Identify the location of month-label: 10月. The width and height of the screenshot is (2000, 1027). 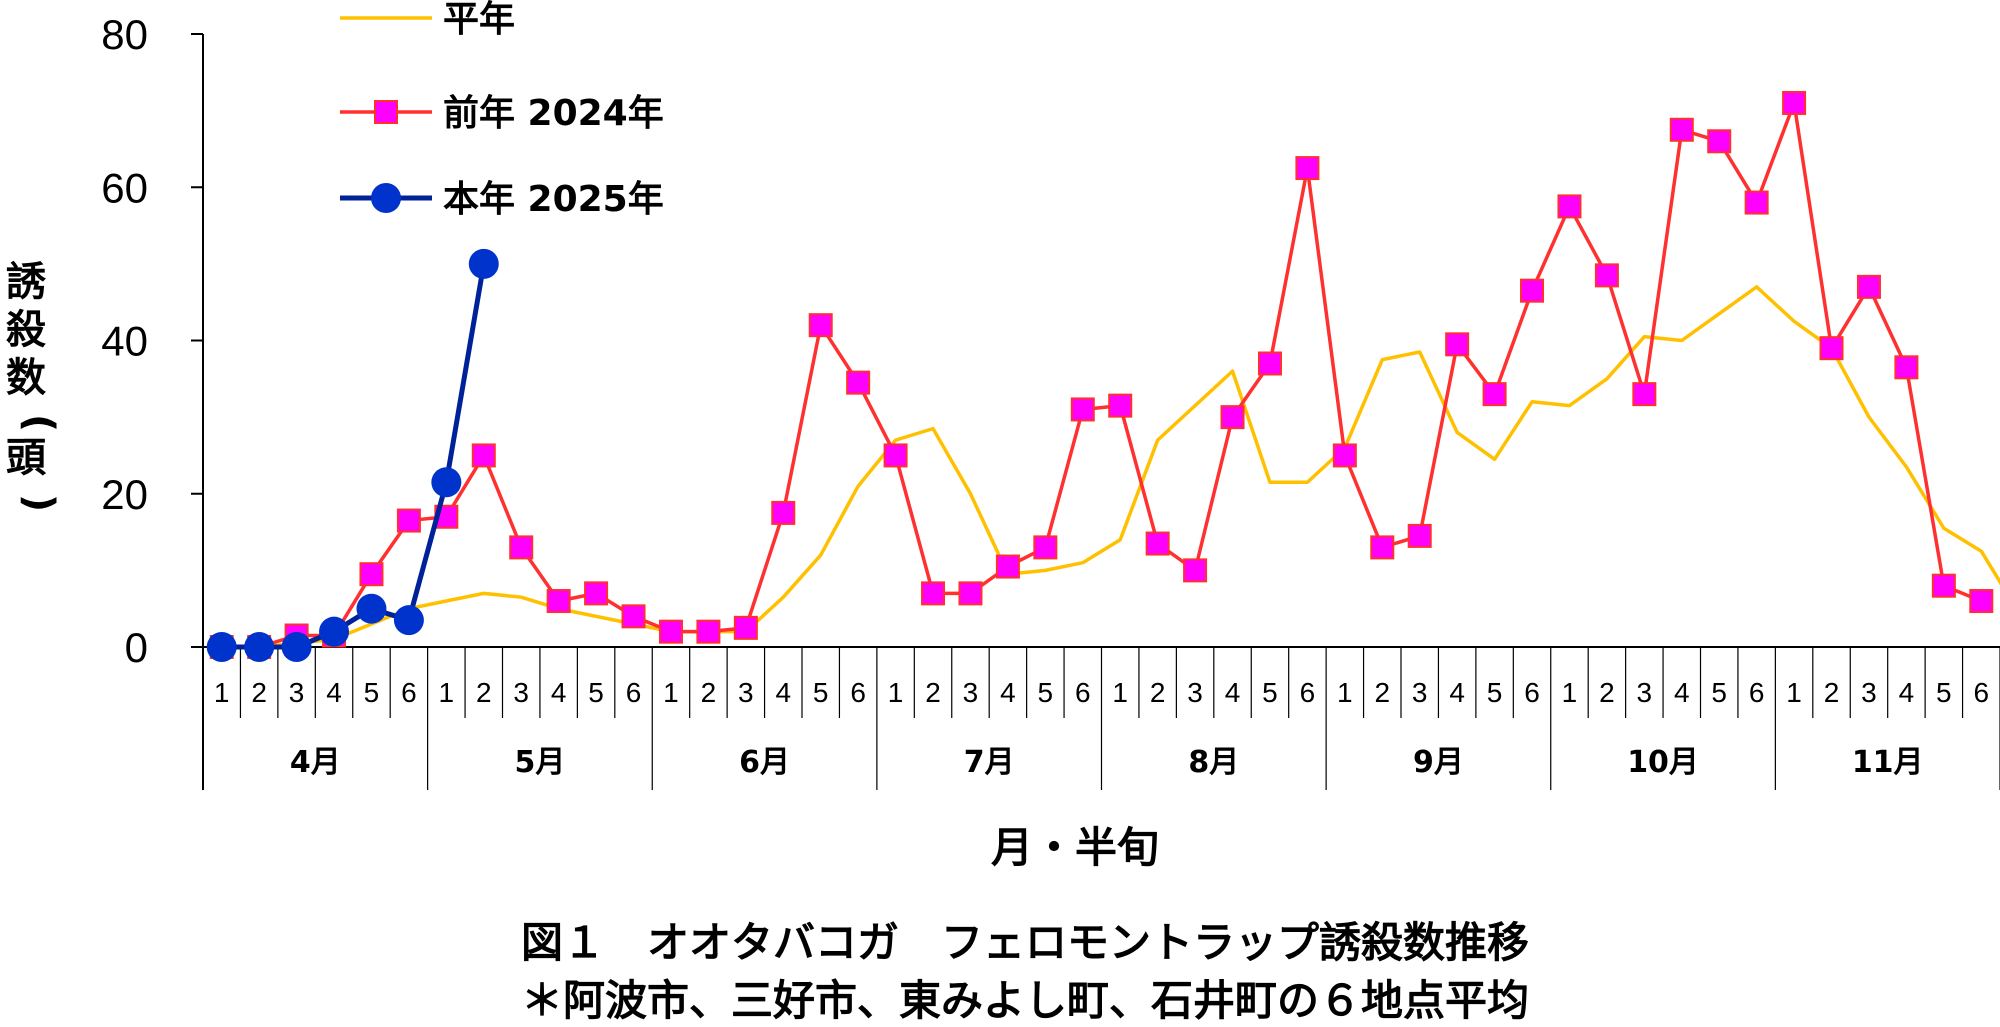
(1663, 762).